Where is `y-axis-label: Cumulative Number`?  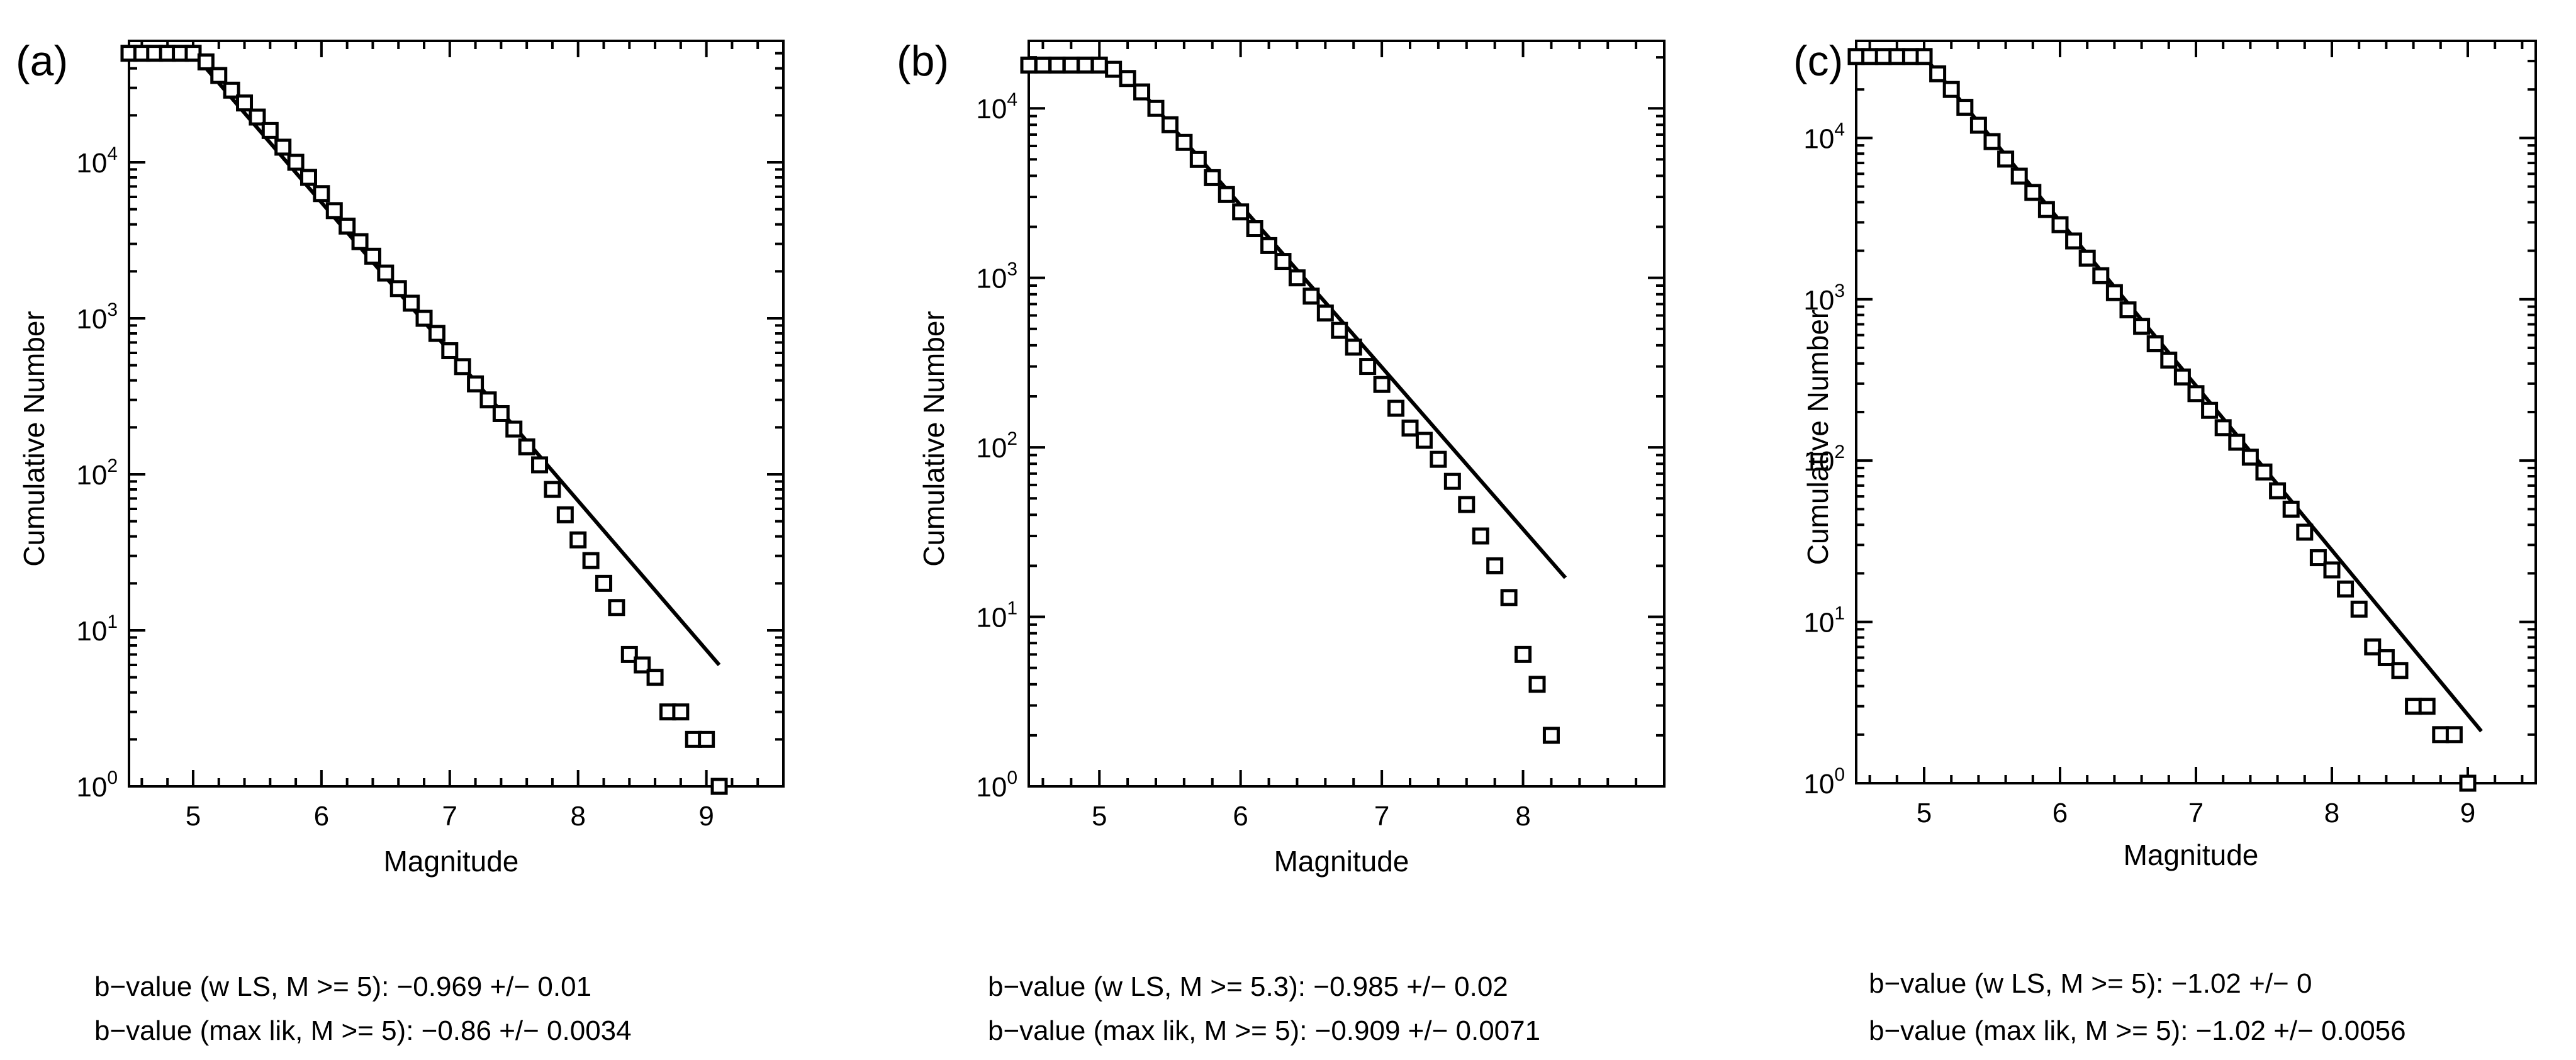 y-axis-label: Cumulative Number is located at coordinates (933, 438).